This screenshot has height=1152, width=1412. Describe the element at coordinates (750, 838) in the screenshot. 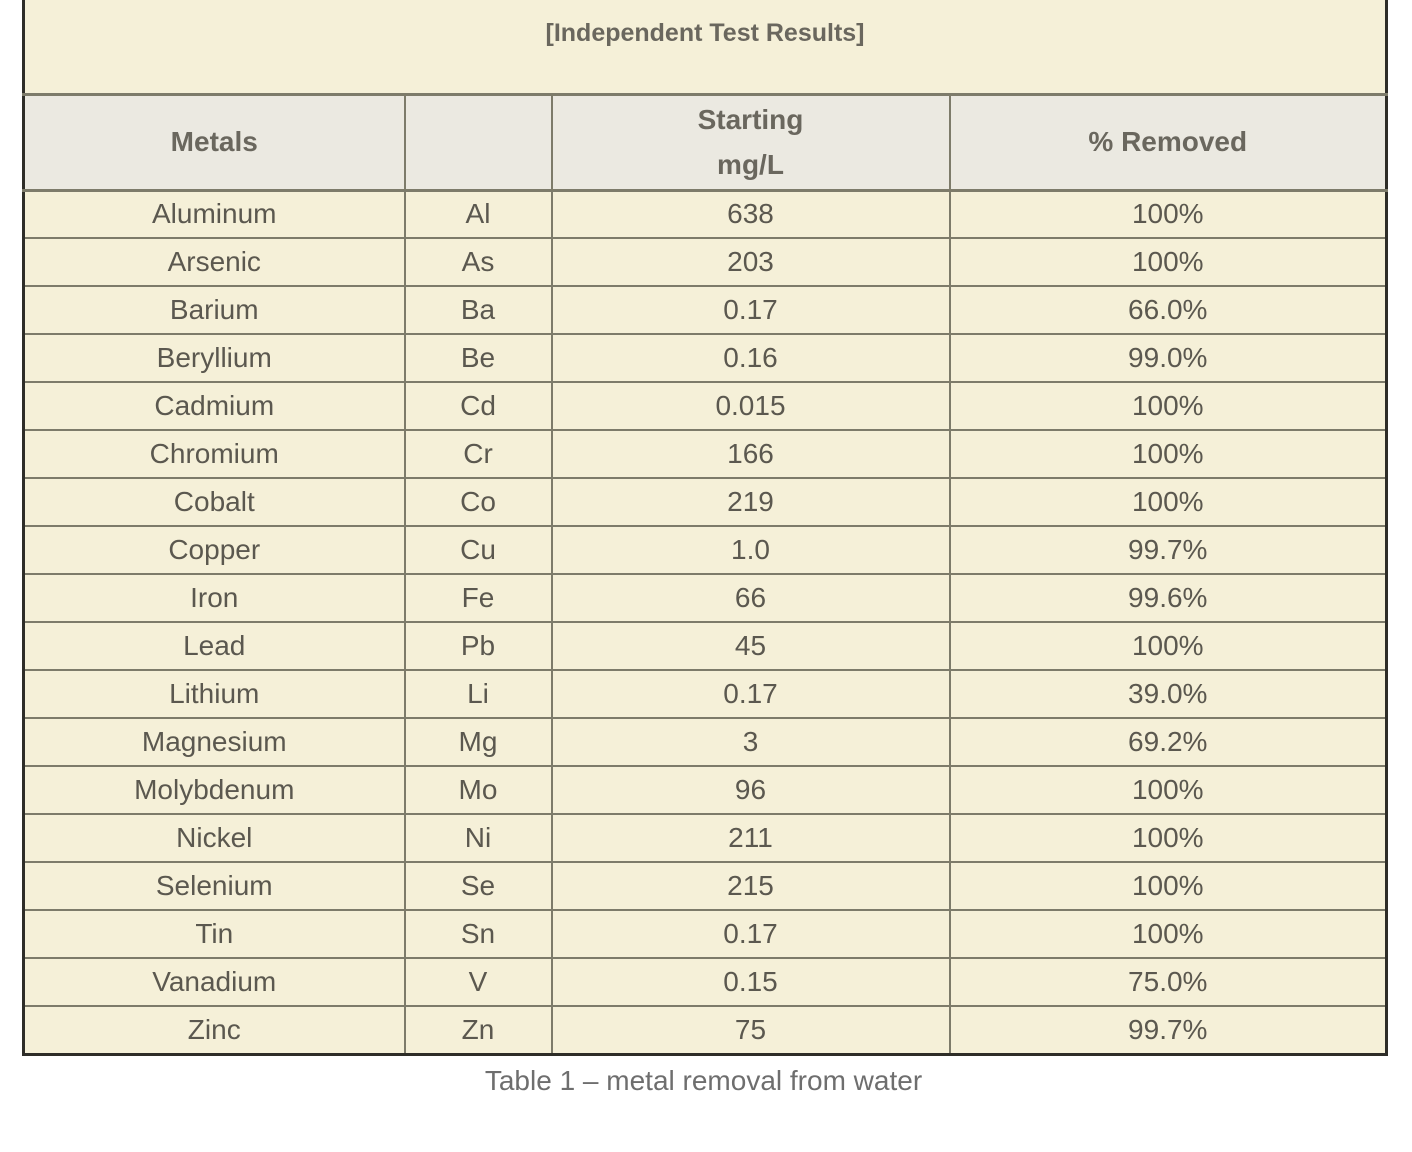

I see `cell-starting: 211` at that location.